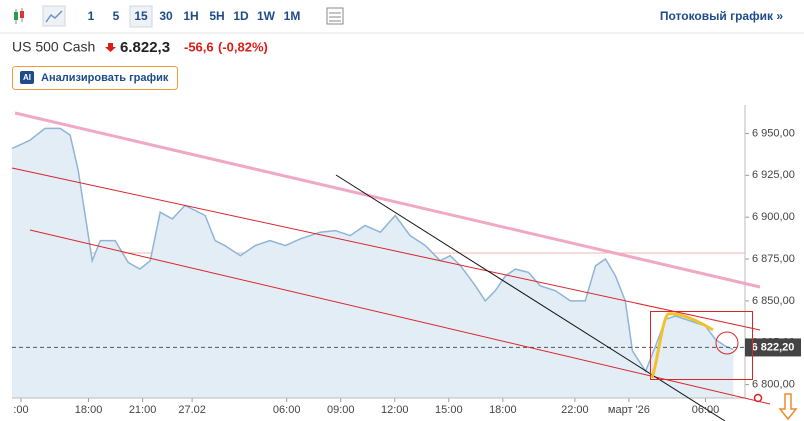 The height and width of the screenshot is (421, 804). Describe the element at coordinates (395, 410) in the screenshot. I see `x-tick-label: 12:00` at that location.